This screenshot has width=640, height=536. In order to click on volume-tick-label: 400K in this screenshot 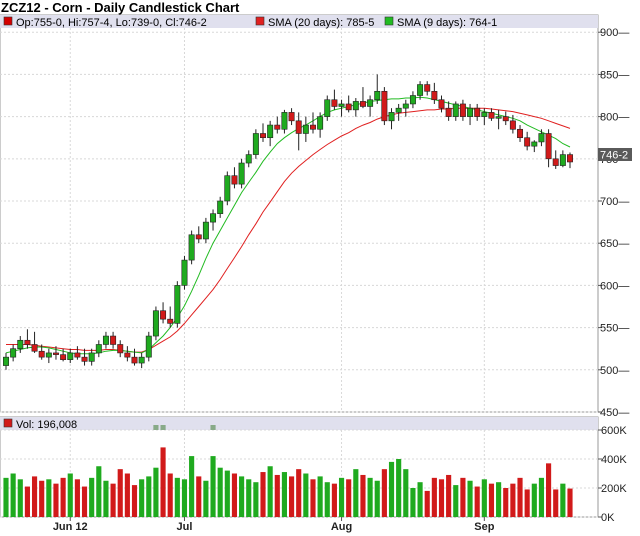, I will do `click(614, 460)`.